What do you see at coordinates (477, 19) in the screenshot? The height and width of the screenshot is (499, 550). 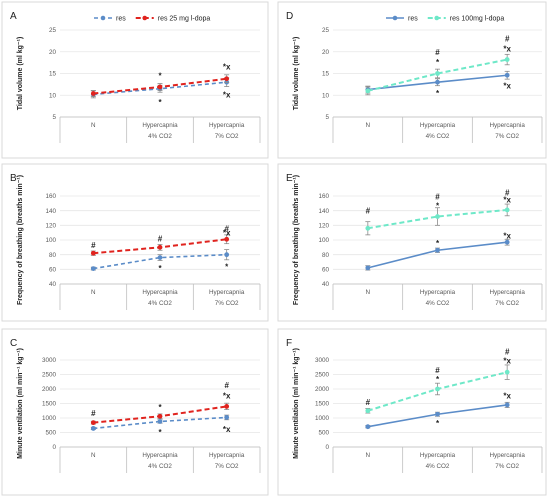 I see `legend-label: res 100mg l-dopa` at bounding box center [477, 19].